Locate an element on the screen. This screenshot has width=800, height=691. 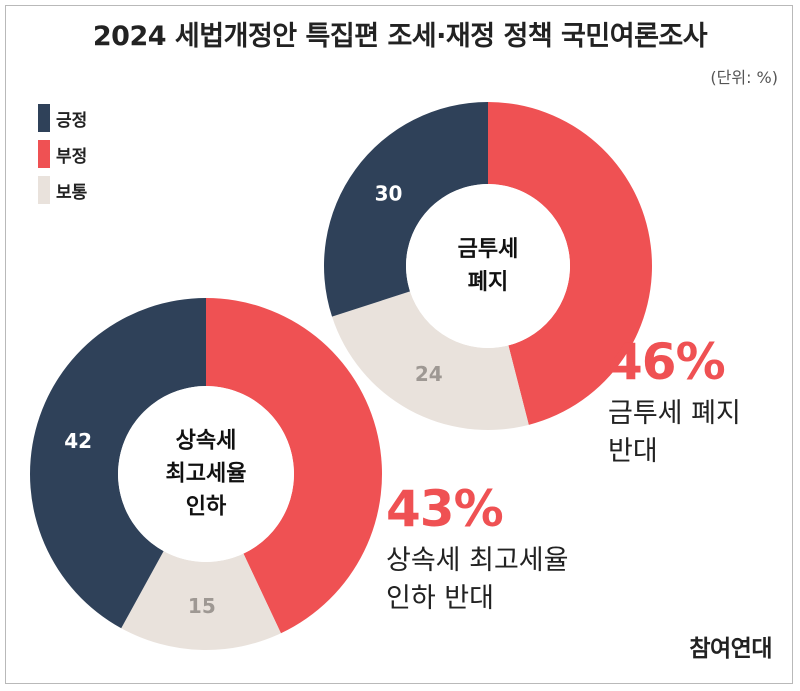
donut-1-slice-2-label: 42 is located at coordinates (78, 441).